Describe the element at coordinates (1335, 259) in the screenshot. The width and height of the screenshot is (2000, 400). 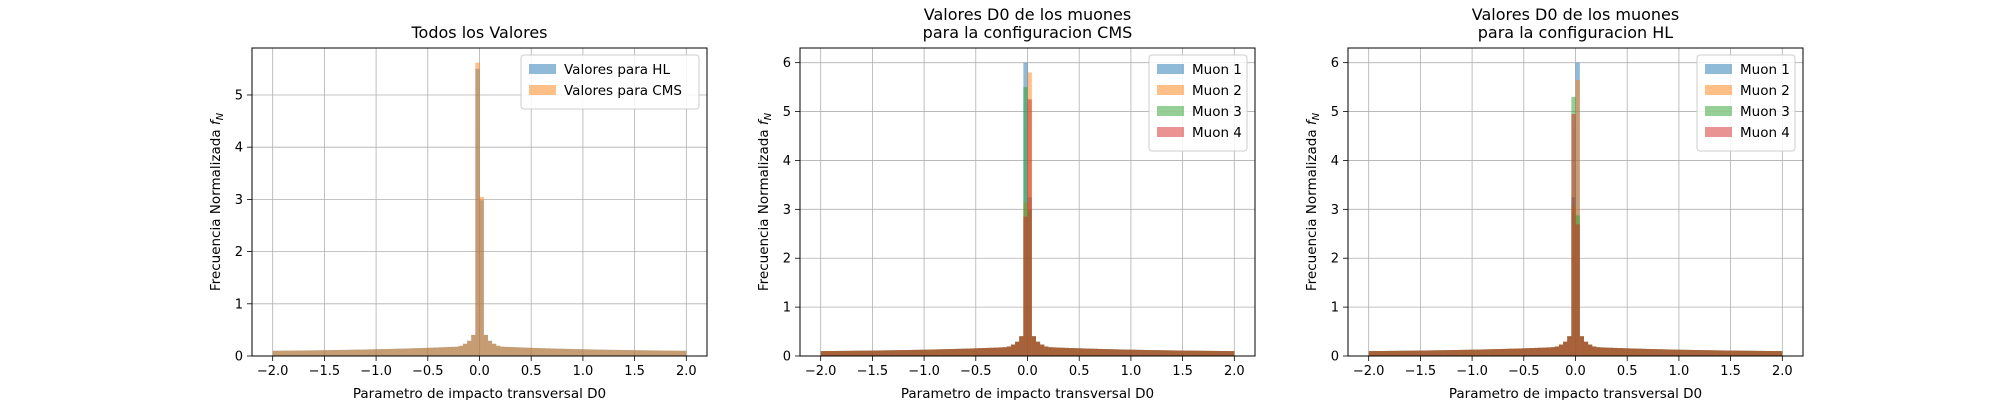
I see `y-tick-label: 2` at that location.